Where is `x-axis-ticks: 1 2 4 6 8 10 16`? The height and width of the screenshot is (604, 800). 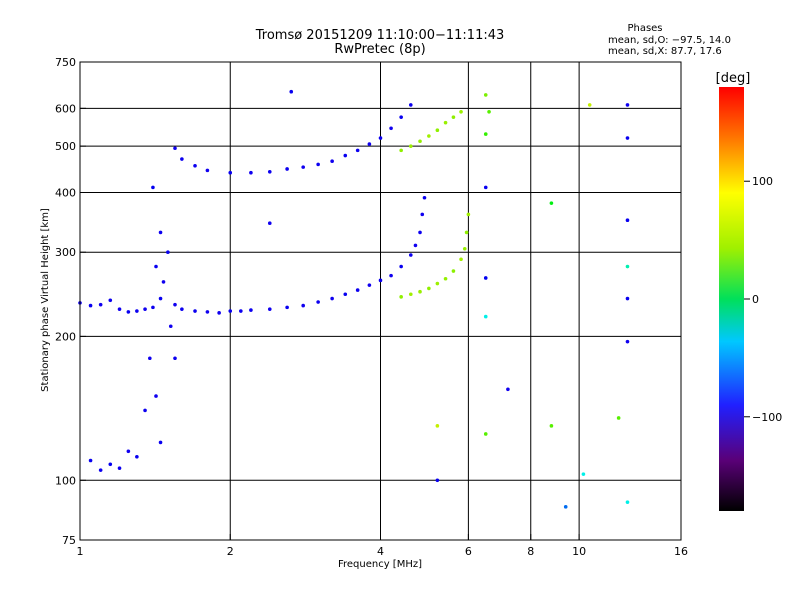
x-axis-ticks: 1 2 4 6 8 10 16 is located at coordinates (382, 546).